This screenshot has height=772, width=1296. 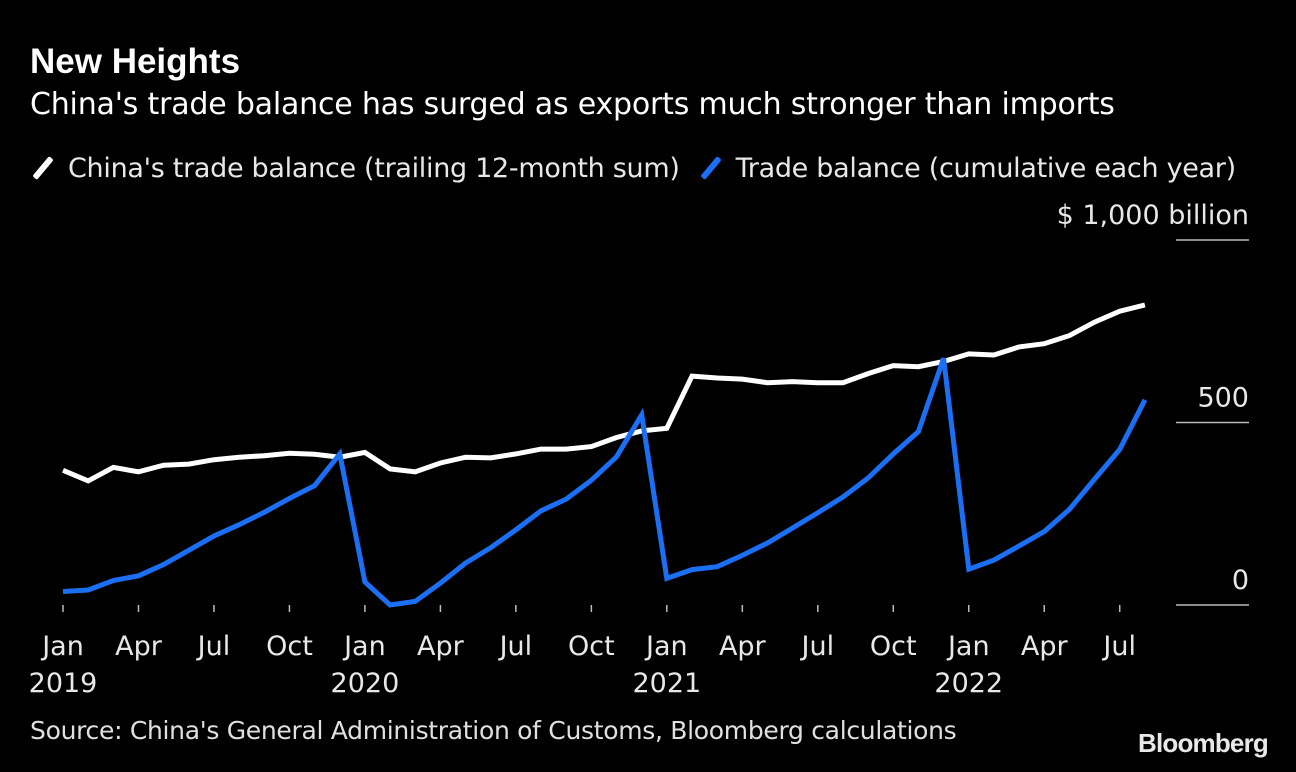 What do you see at coordinates (1240, 580) in the screenshot?
I see `y-tick-label-0: 0` at bounding box center [1240, 580].